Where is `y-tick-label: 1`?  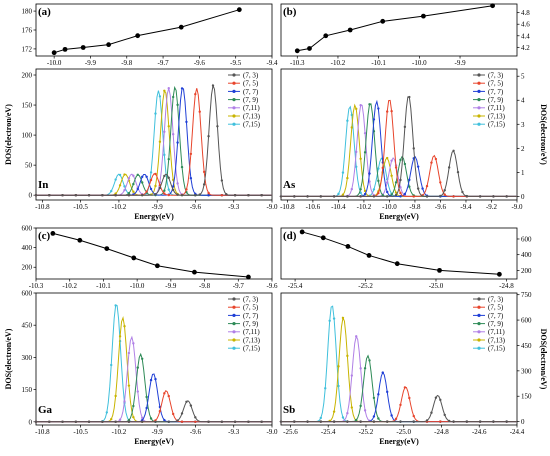
y-tick-label: 1 is located at coordinates (523, 173).